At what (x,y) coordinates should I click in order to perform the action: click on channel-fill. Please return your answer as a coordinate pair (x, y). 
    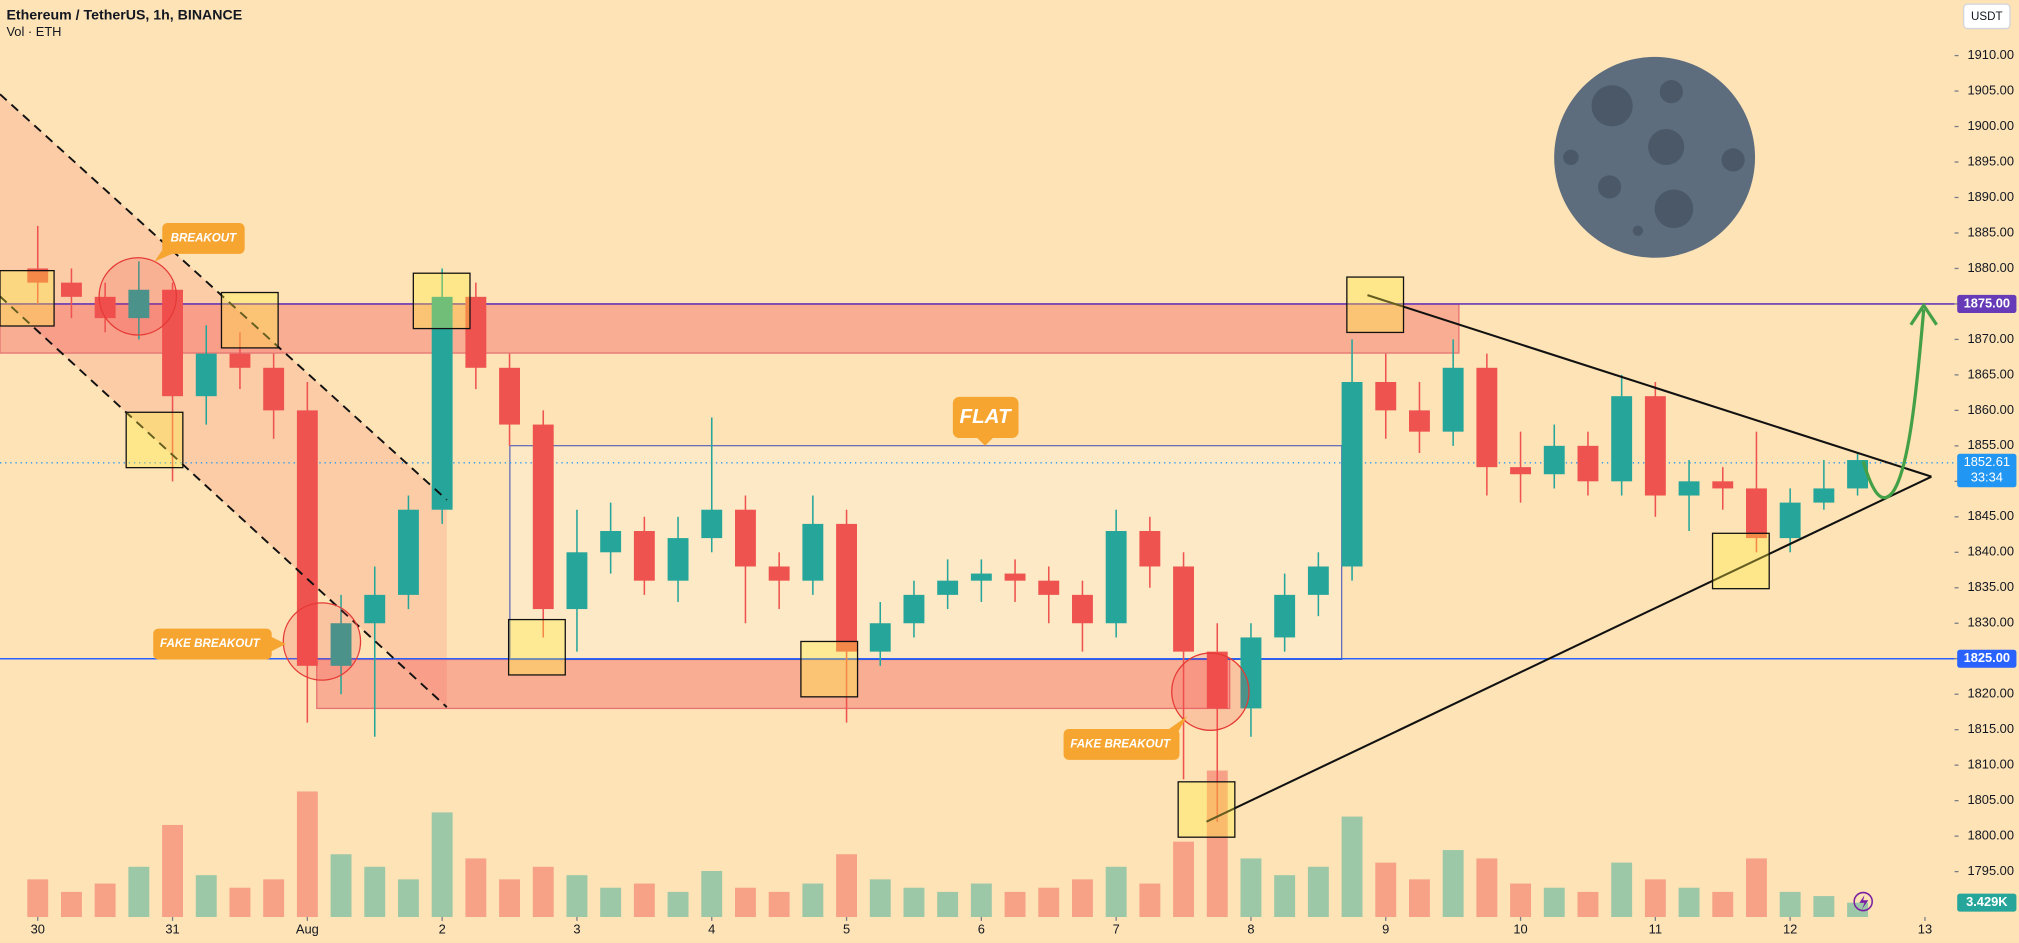
    Looking at the image, I should click on (223, 401).